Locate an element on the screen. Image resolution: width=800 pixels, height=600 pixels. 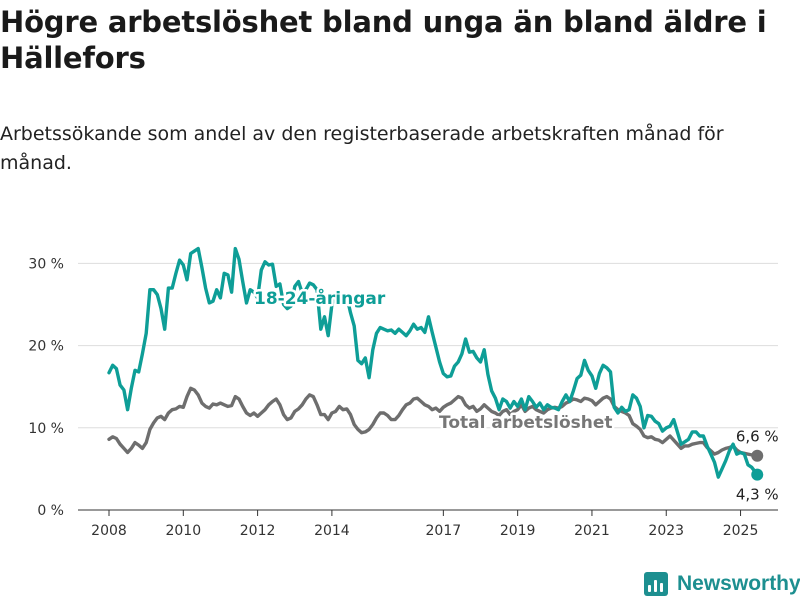
end-label-youth: 4,3 % is located at coordinates (757, 495).